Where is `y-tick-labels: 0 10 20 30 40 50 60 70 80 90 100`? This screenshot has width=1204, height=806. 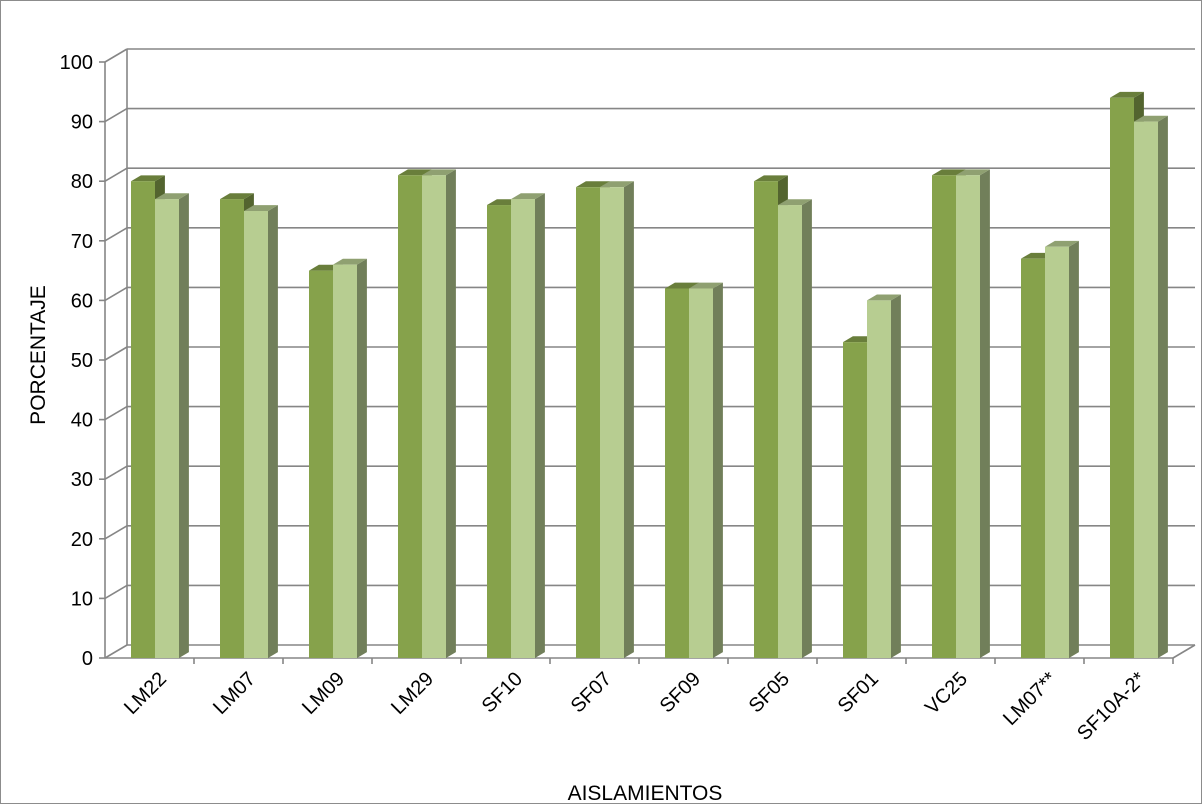
y-tick-labels: 0 10 20 30 40 50 60 70 80 90 100 is located at coordinates (76, 361).